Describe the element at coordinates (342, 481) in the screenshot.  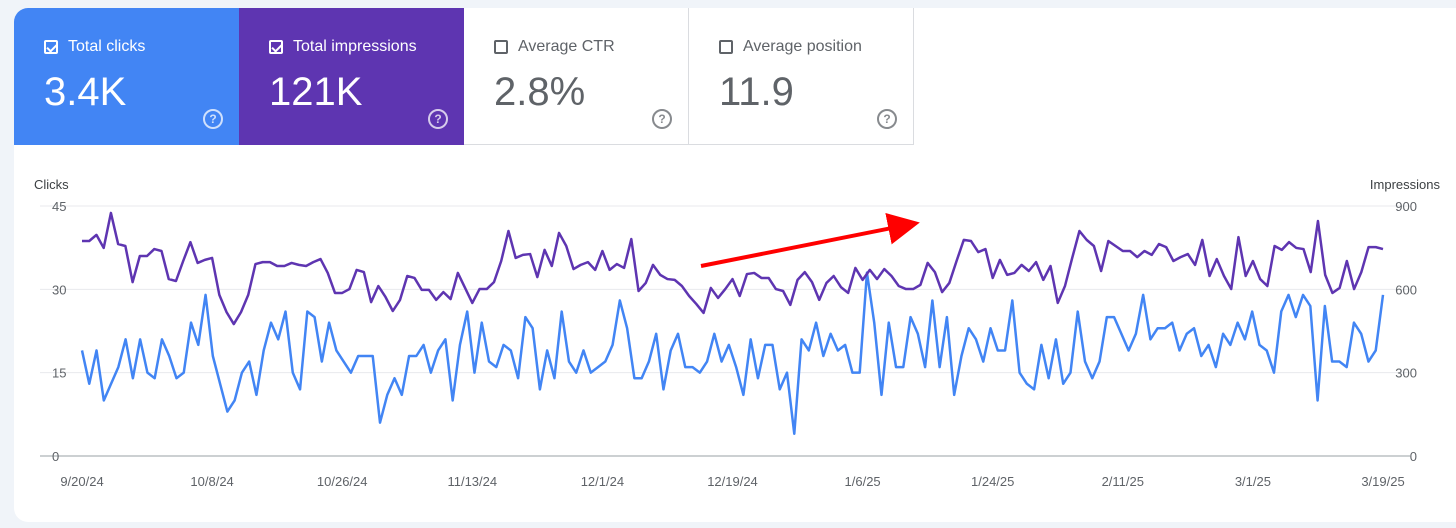
I see `x-tick: 10/26/24` at that location.